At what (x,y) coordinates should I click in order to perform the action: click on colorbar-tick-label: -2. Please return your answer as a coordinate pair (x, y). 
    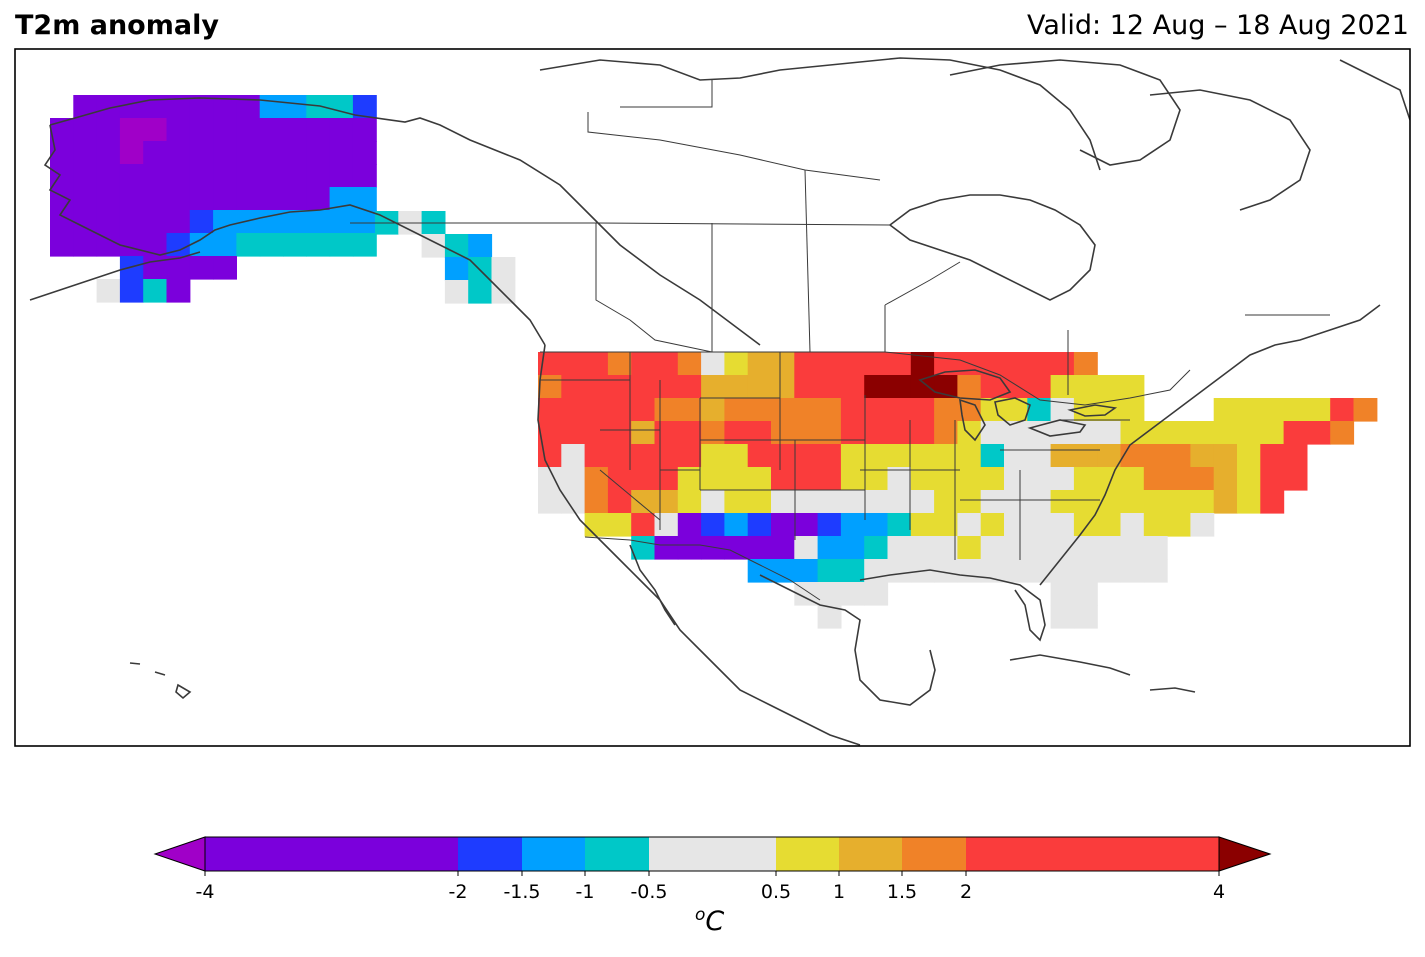
    Looking at the image, I should click on (458, 892).